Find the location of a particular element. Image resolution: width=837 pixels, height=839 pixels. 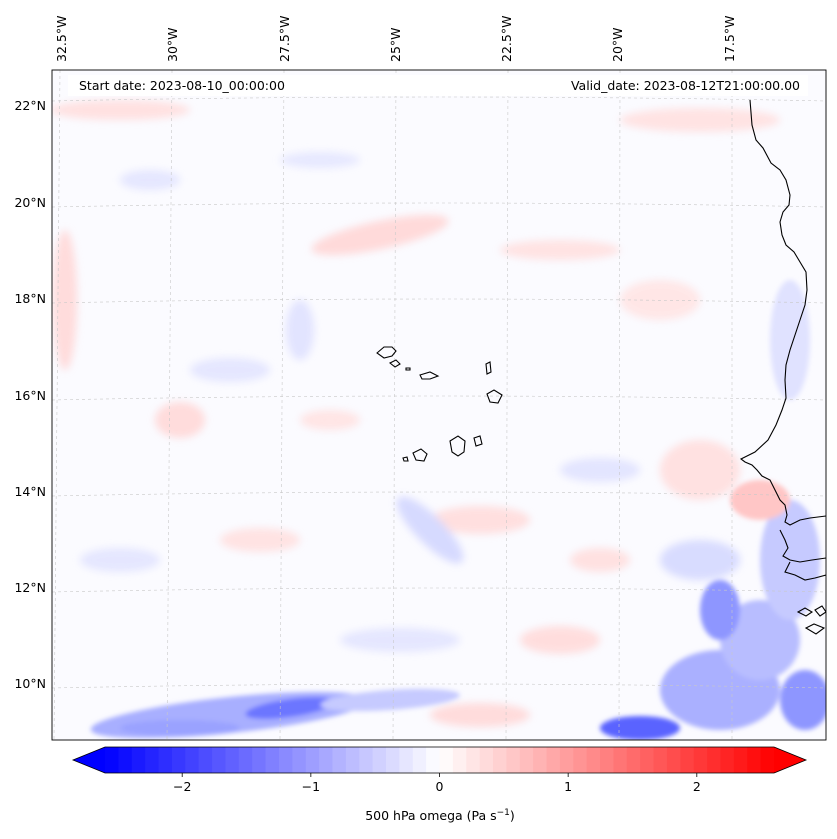

colorbar-tick-label: 0 is located at coordinates (440, 786).